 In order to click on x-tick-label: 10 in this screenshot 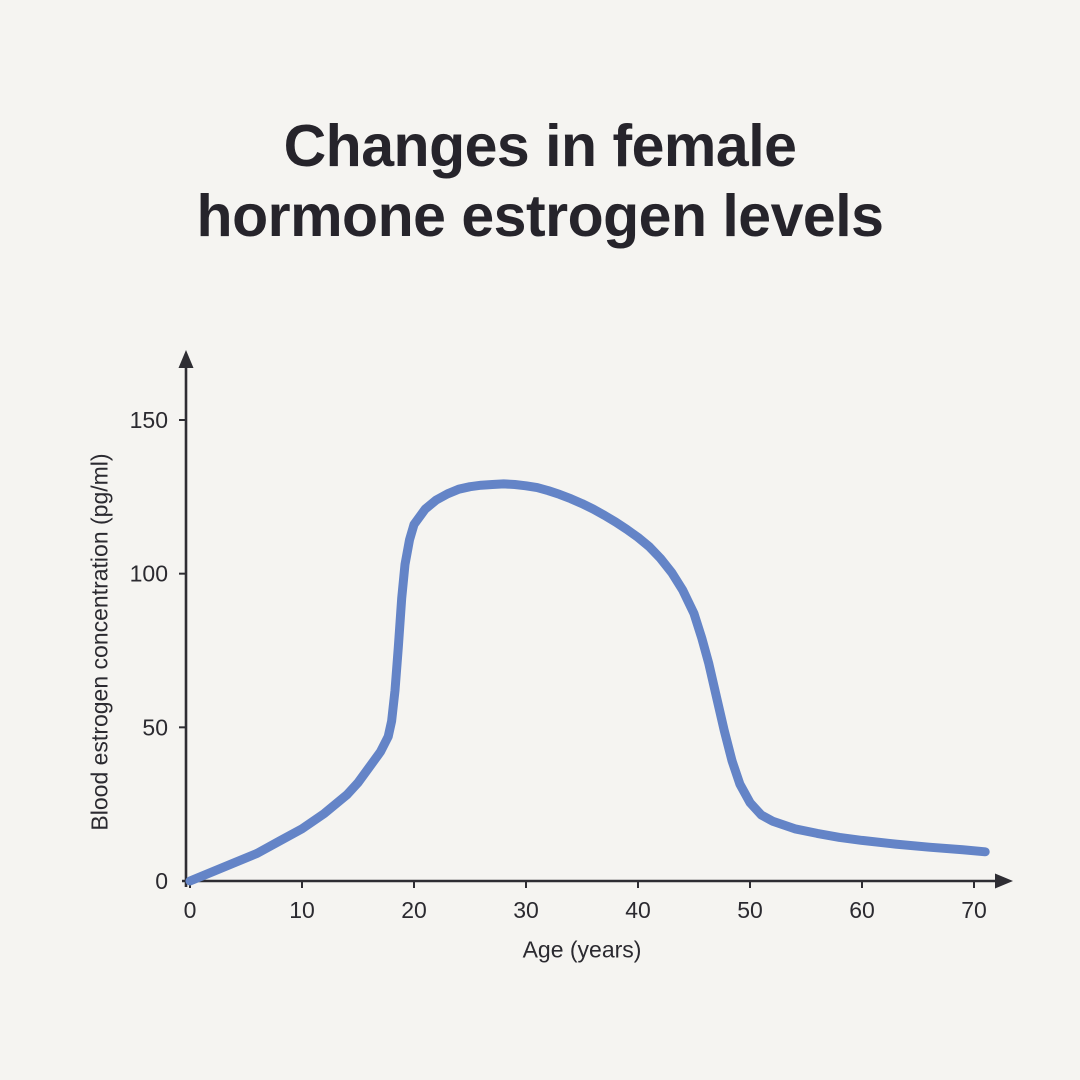, I will do `click(302, 910)`.